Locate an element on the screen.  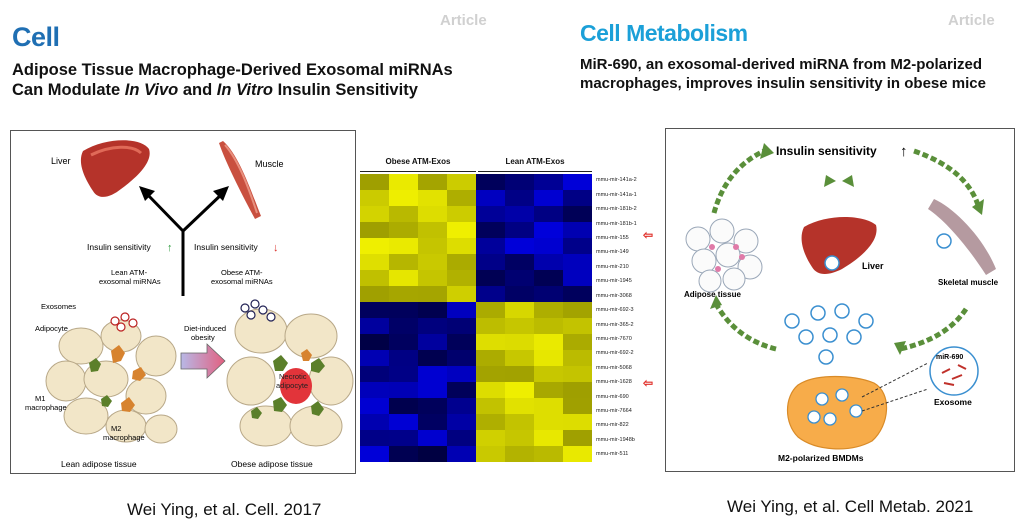
exosomes-label: Exosomes is located at coordinates (58, 306).